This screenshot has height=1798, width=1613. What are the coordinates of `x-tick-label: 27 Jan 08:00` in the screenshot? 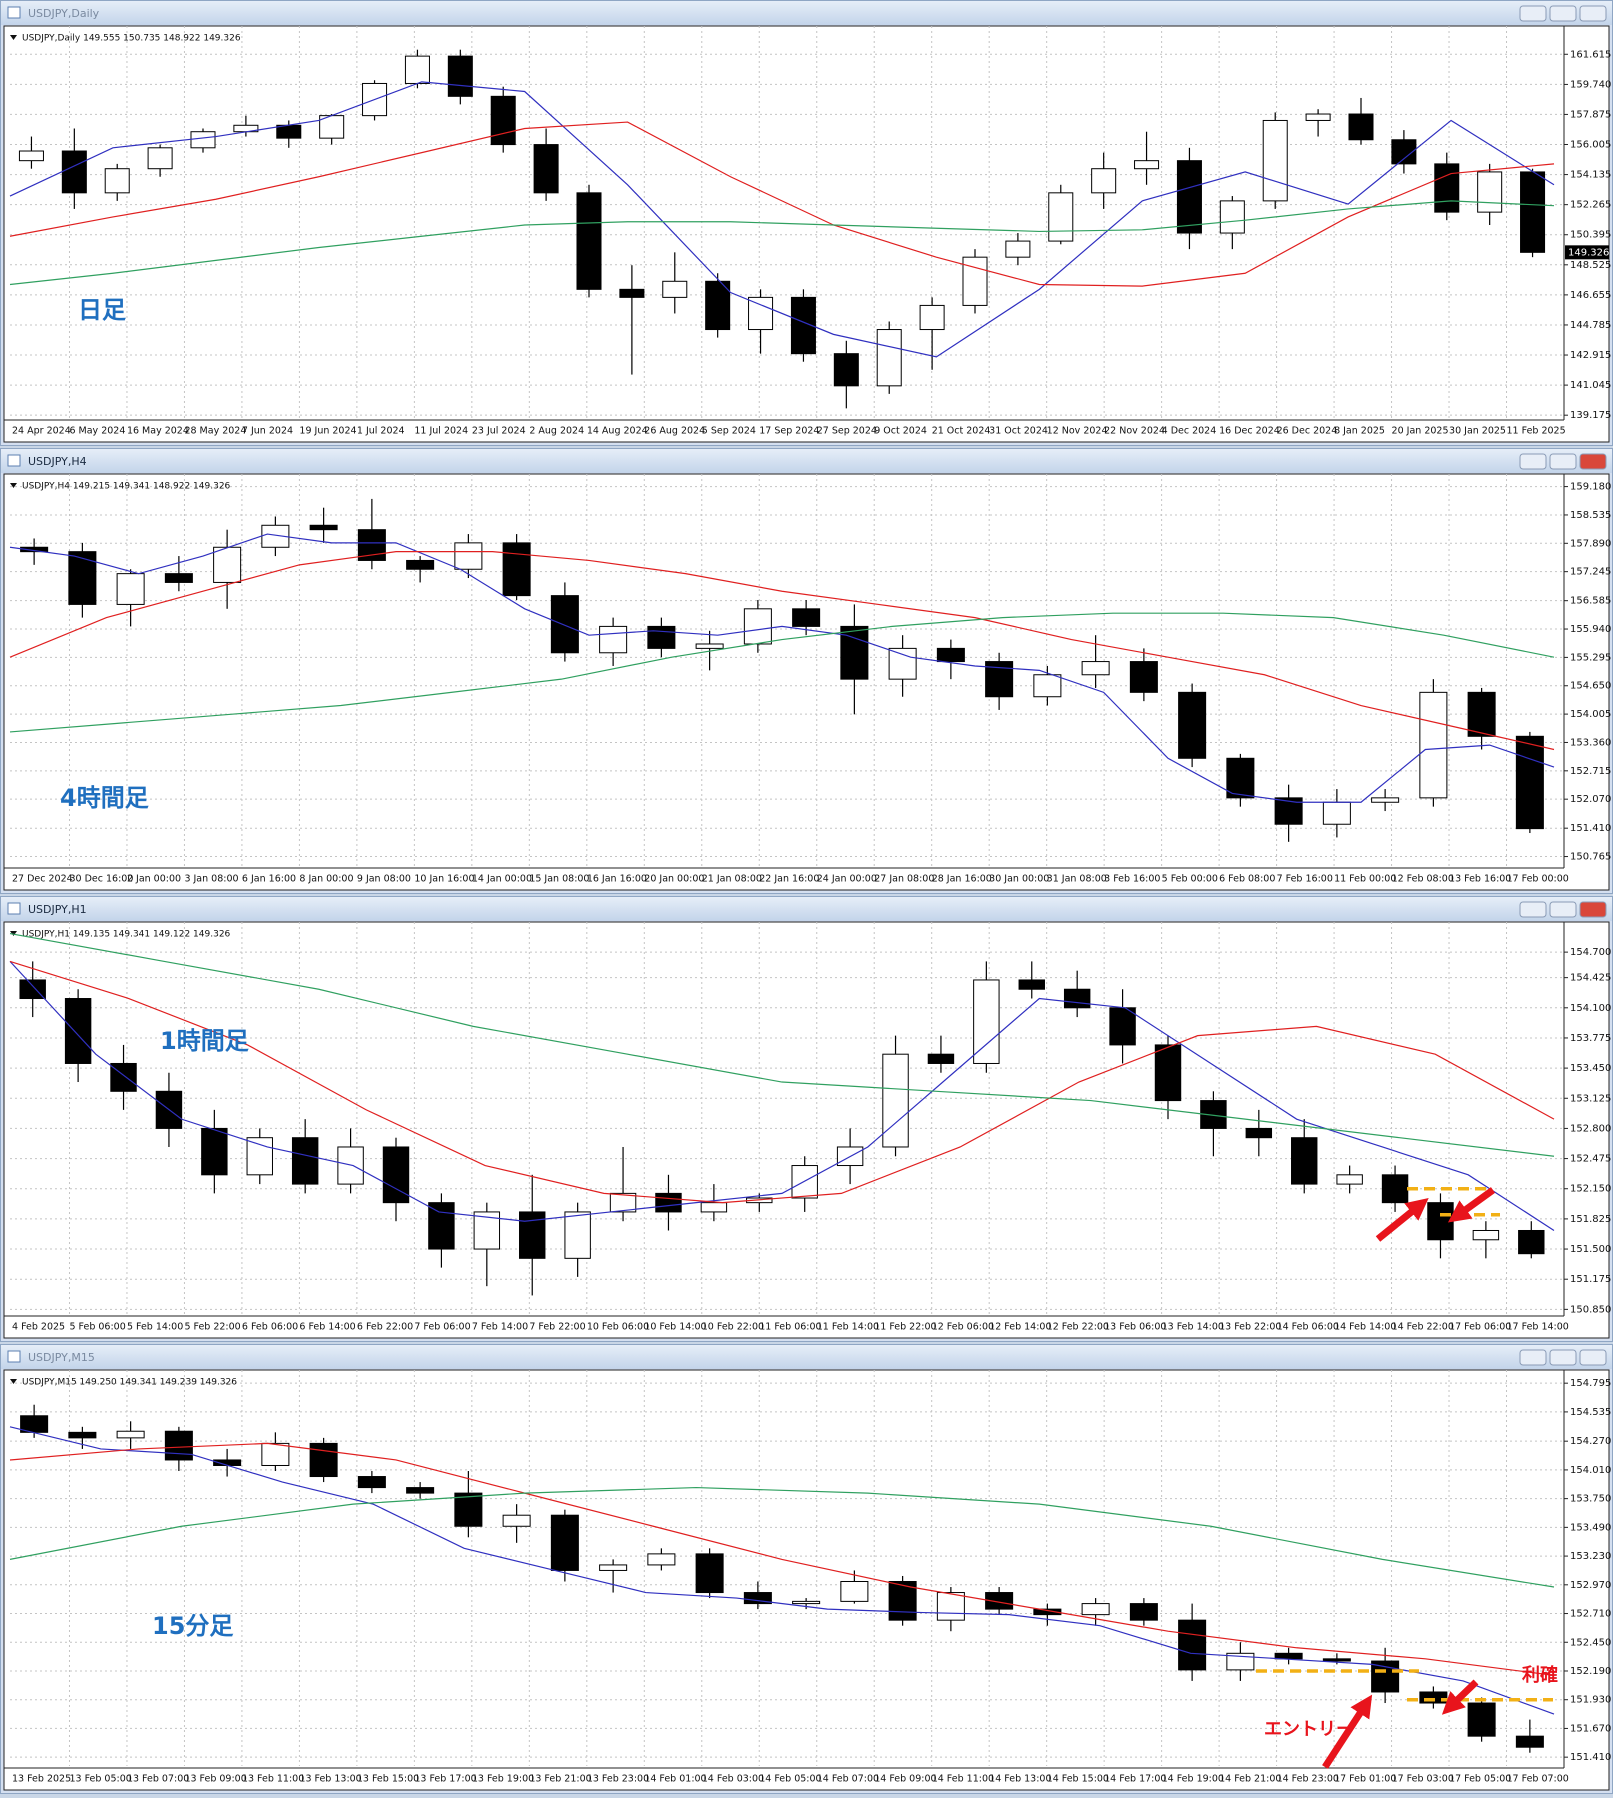 It's located at (904, 879).